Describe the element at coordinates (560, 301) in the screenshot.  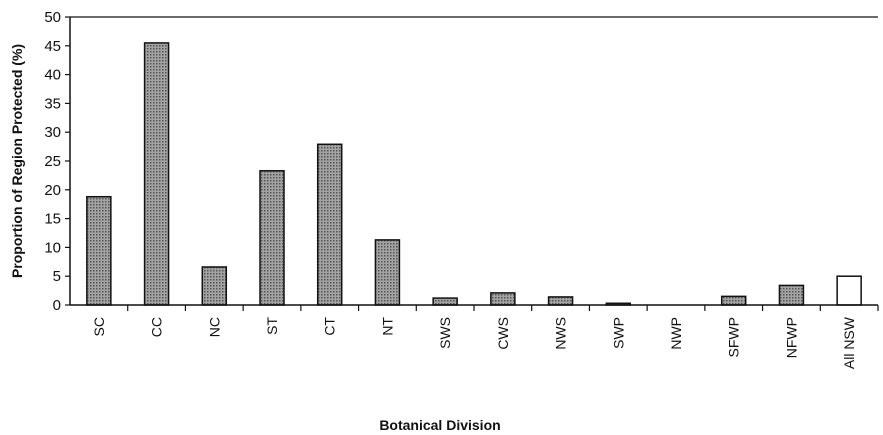
I see `bar-nws` at that location.